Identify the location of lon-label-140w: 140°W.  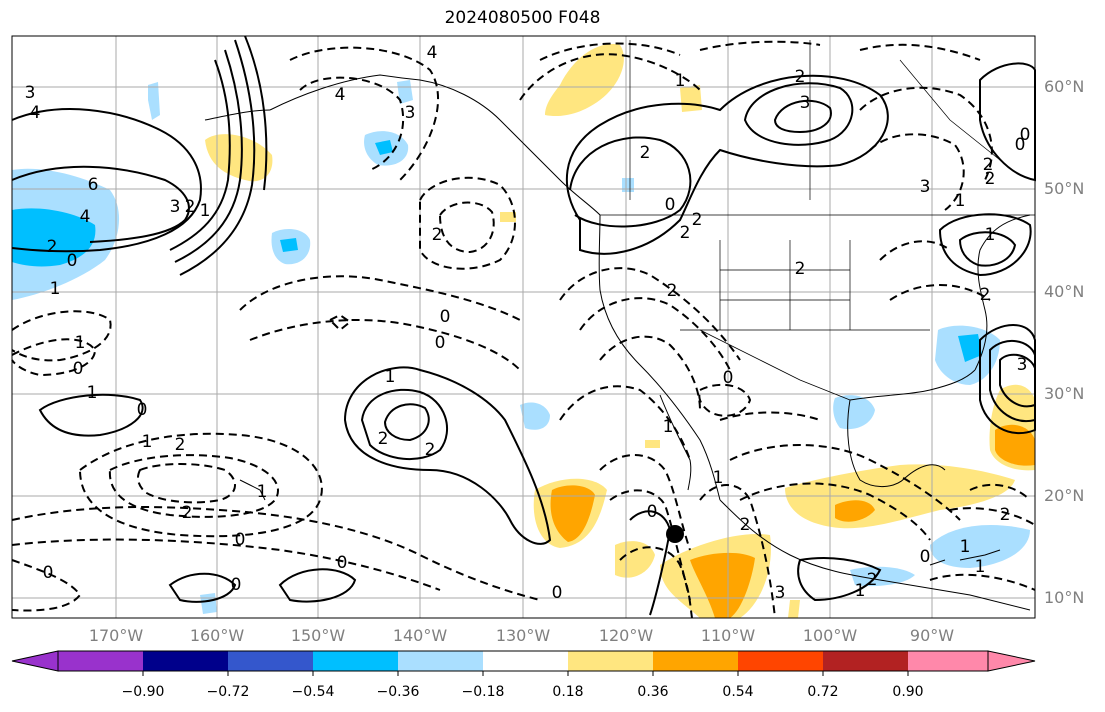
(420, 635).